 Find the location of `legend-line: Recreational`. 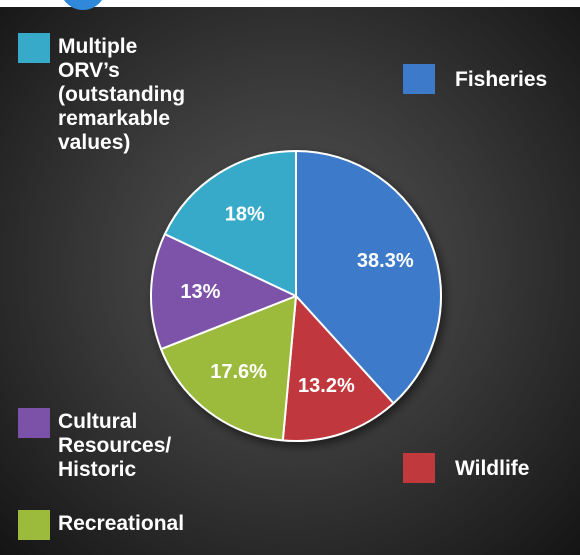

legend-line: Recreational is located at coordinates (121, 523).